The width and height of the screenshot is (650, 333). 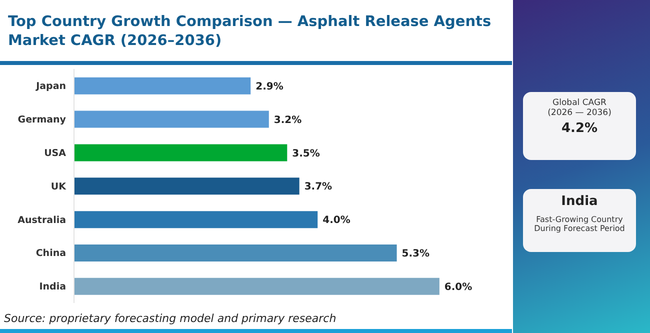 What do you see at coordinates (58, 186) in the screenshot?
I see `y-tick-label: UK` at bounding box center [58, 186].